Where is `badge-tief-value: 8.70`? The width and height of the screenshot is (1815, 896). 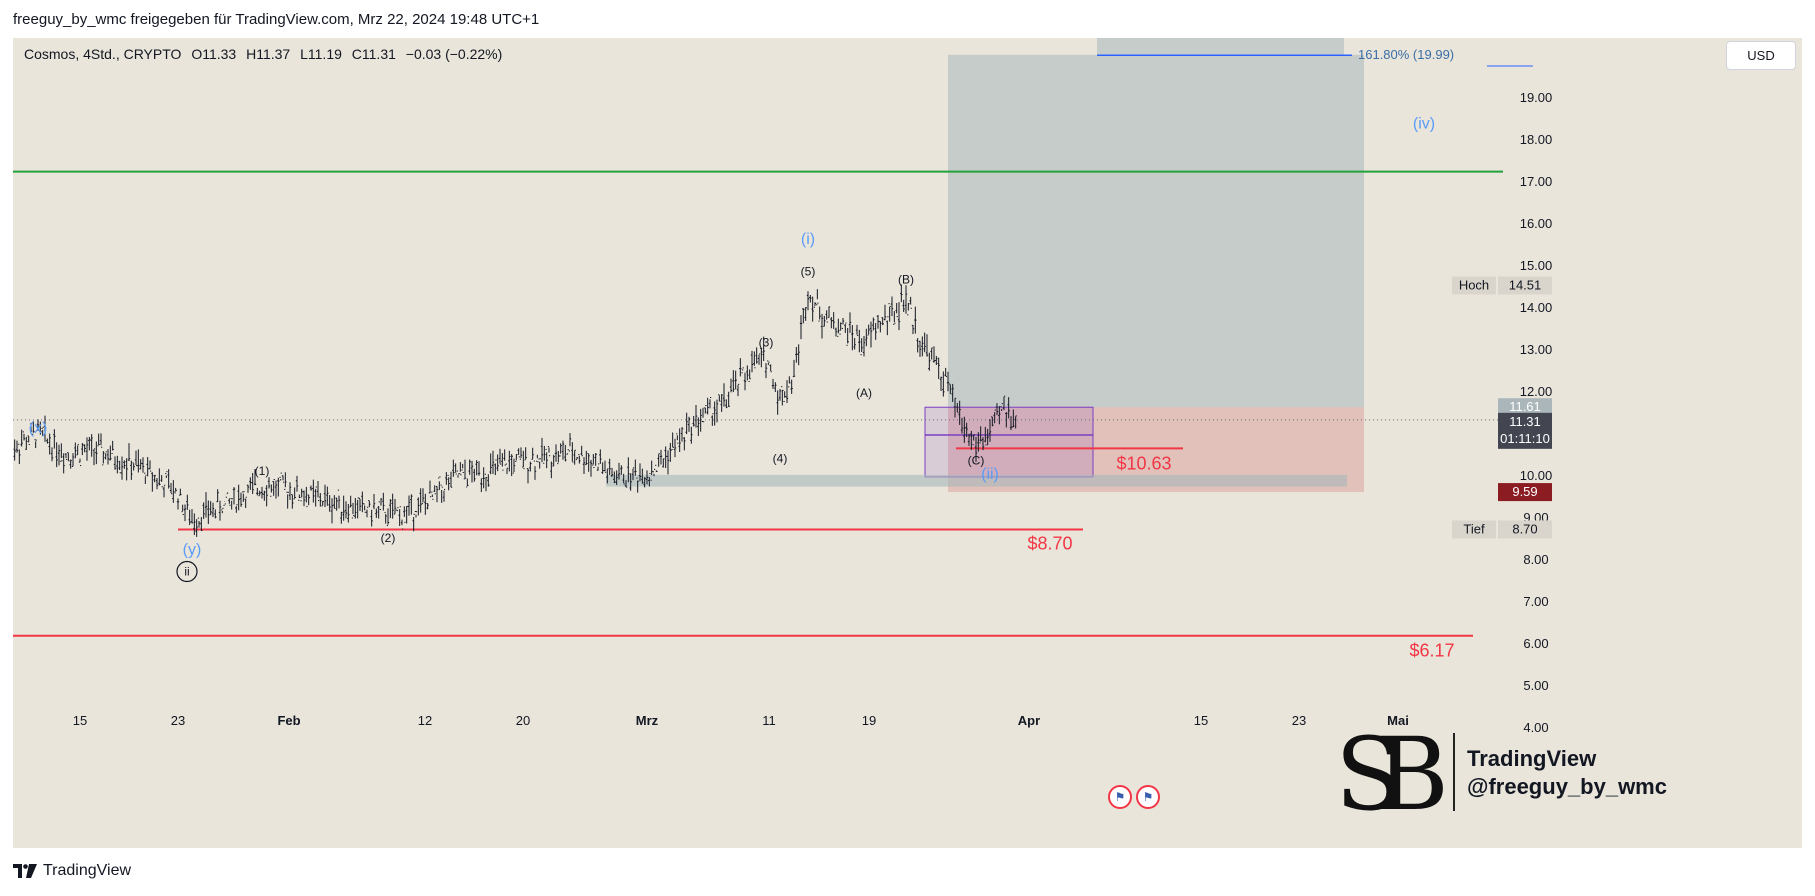 badge-tief-value: 8.70 is located at coordinates (1524, 528).